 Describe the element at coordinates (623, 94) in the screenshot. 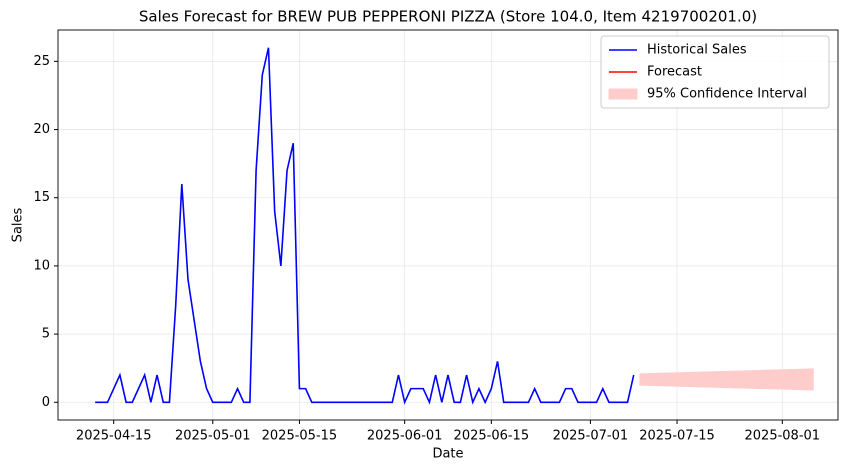

I see `legend-swatch` at that location.